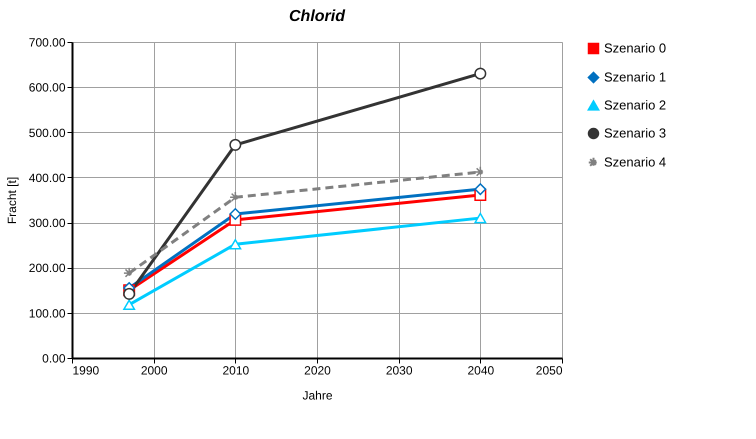  What do you see at coordinates (47, 268) in the screenshot?
I see `y-tick-label: 200.00` at bounding box center [47, 268].